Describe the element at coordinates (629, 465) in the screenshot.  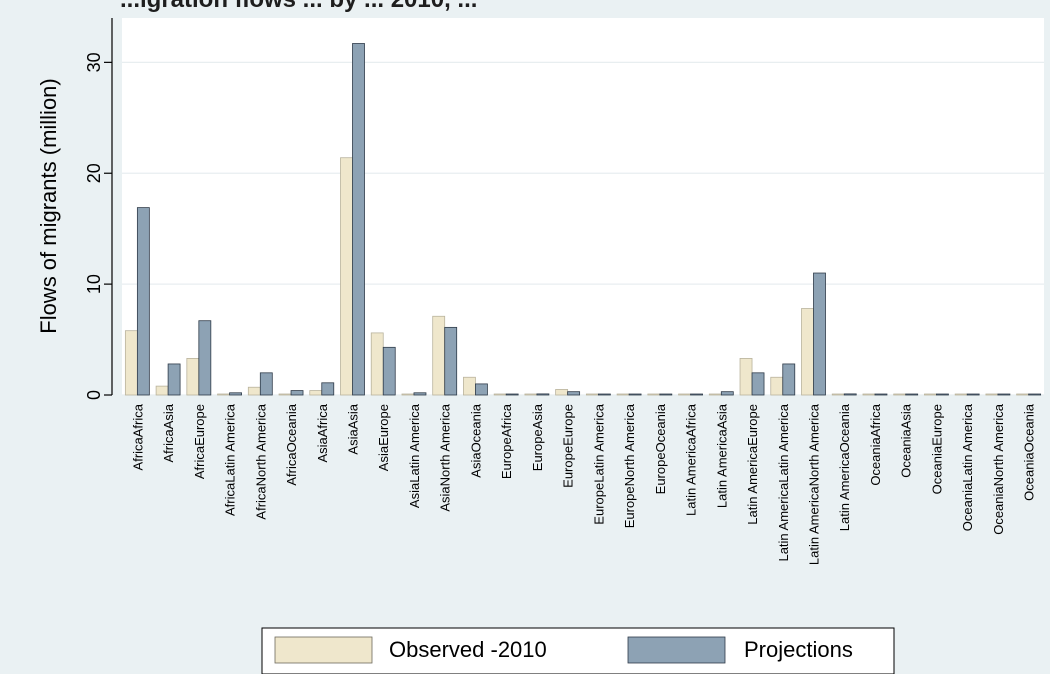
I see `x-tick-label-16: EuropeNorth America` at that location.